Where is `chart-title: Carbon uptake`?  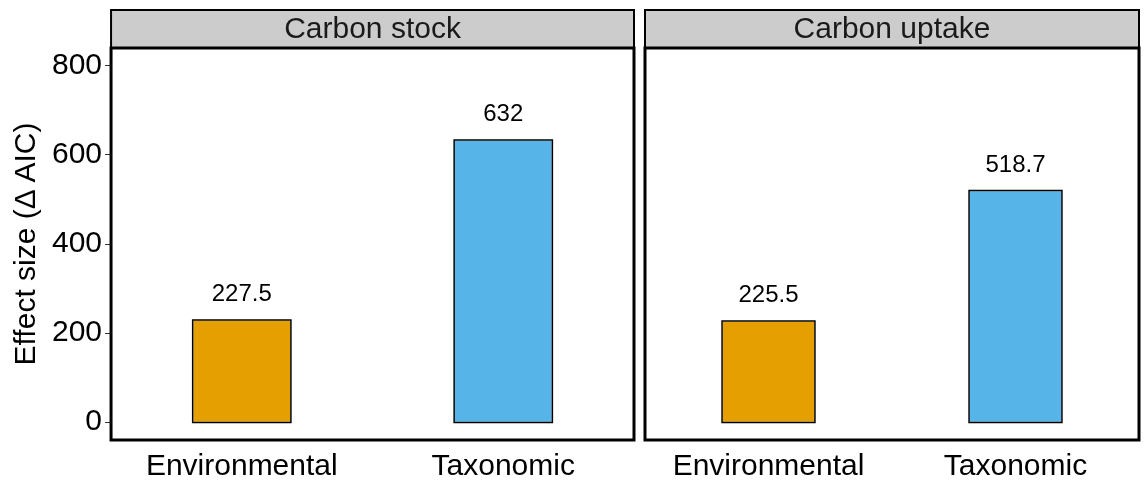 chart-title: Carbon uptake is located at coordinates (892, 28).